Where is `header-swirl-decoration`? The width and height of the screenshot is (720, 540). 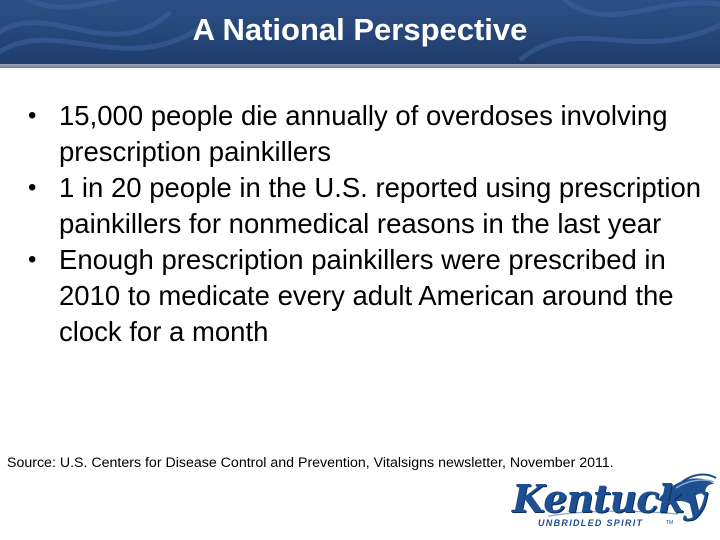
header-swirl-decoration is located at coordinates (360, 31).